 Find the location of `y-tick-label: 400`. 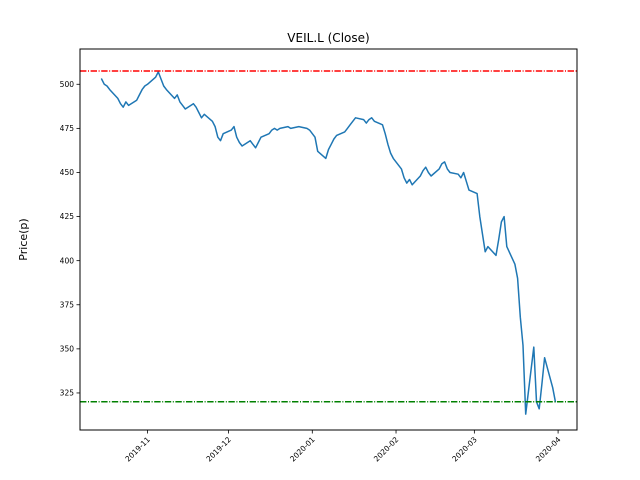

y-tick-label: 400 is located at coordinates (67, 260).